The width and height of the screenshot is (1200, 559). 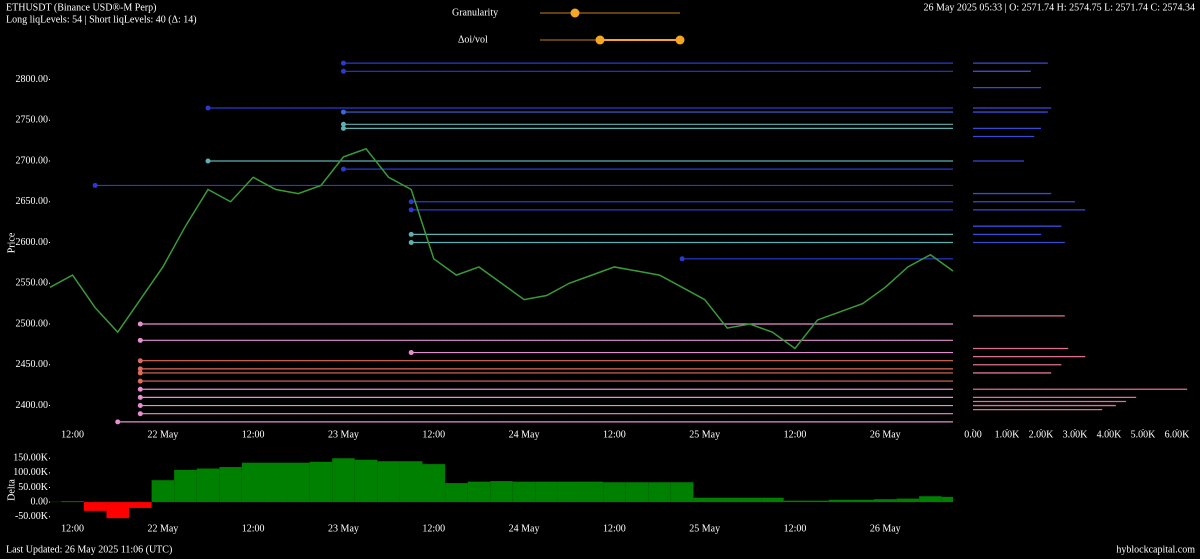 I want to click on y-axis-label: Price, so click(x=11, y=242).